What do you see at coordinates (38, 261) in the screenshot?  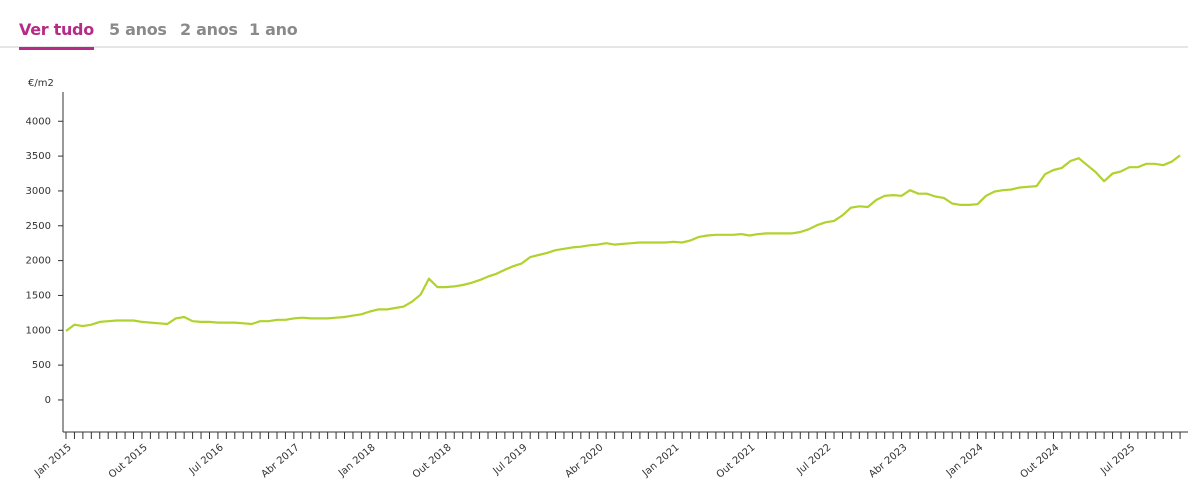 I see `y-tick-label: 2000` at bounding box center [38, 261].